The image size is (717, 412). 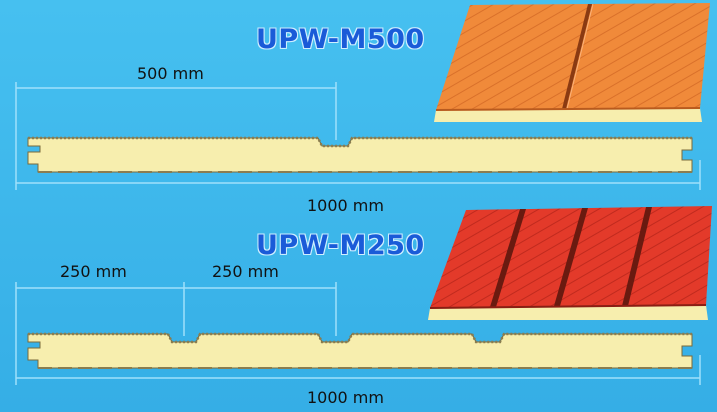 I want to click on m500-facing, so click(x=573, y=56).